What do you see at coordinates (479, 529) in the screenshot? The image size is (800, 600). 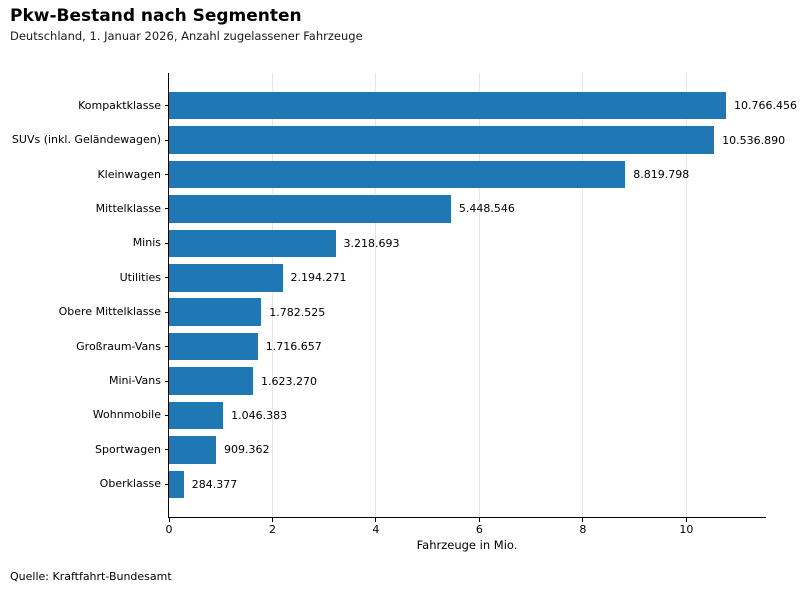 I see `x-tick-label-6: 6` at bounding box center [479, 529].